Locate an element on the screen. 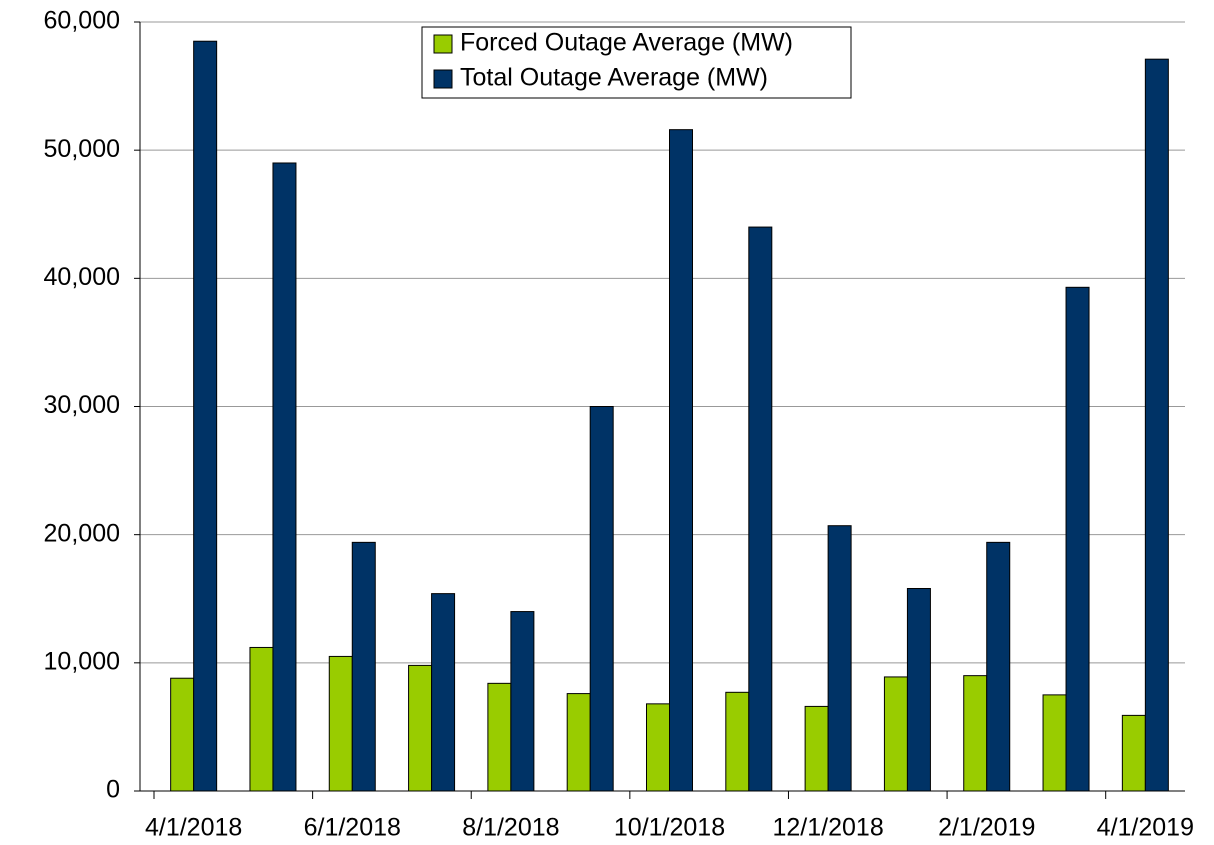 This screenshot has height=845, width=1214. legend-box is located at coordinates (636, 62).